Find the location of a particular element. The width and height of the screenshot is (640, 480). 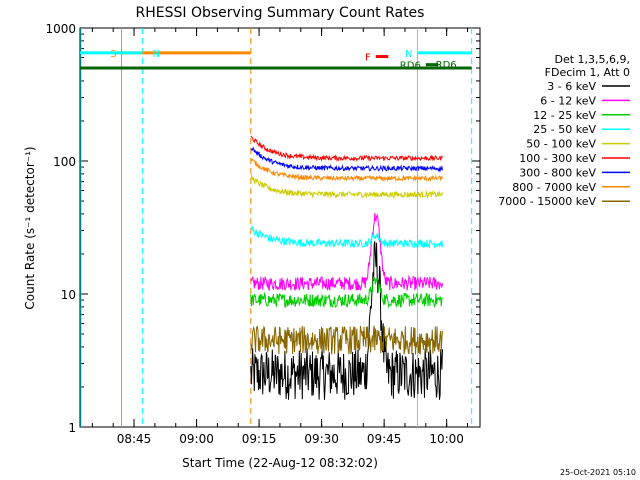

y-axis-label: Count Rate (s⁻¹ detector⁻¹) is located at coordinates (30, 227).